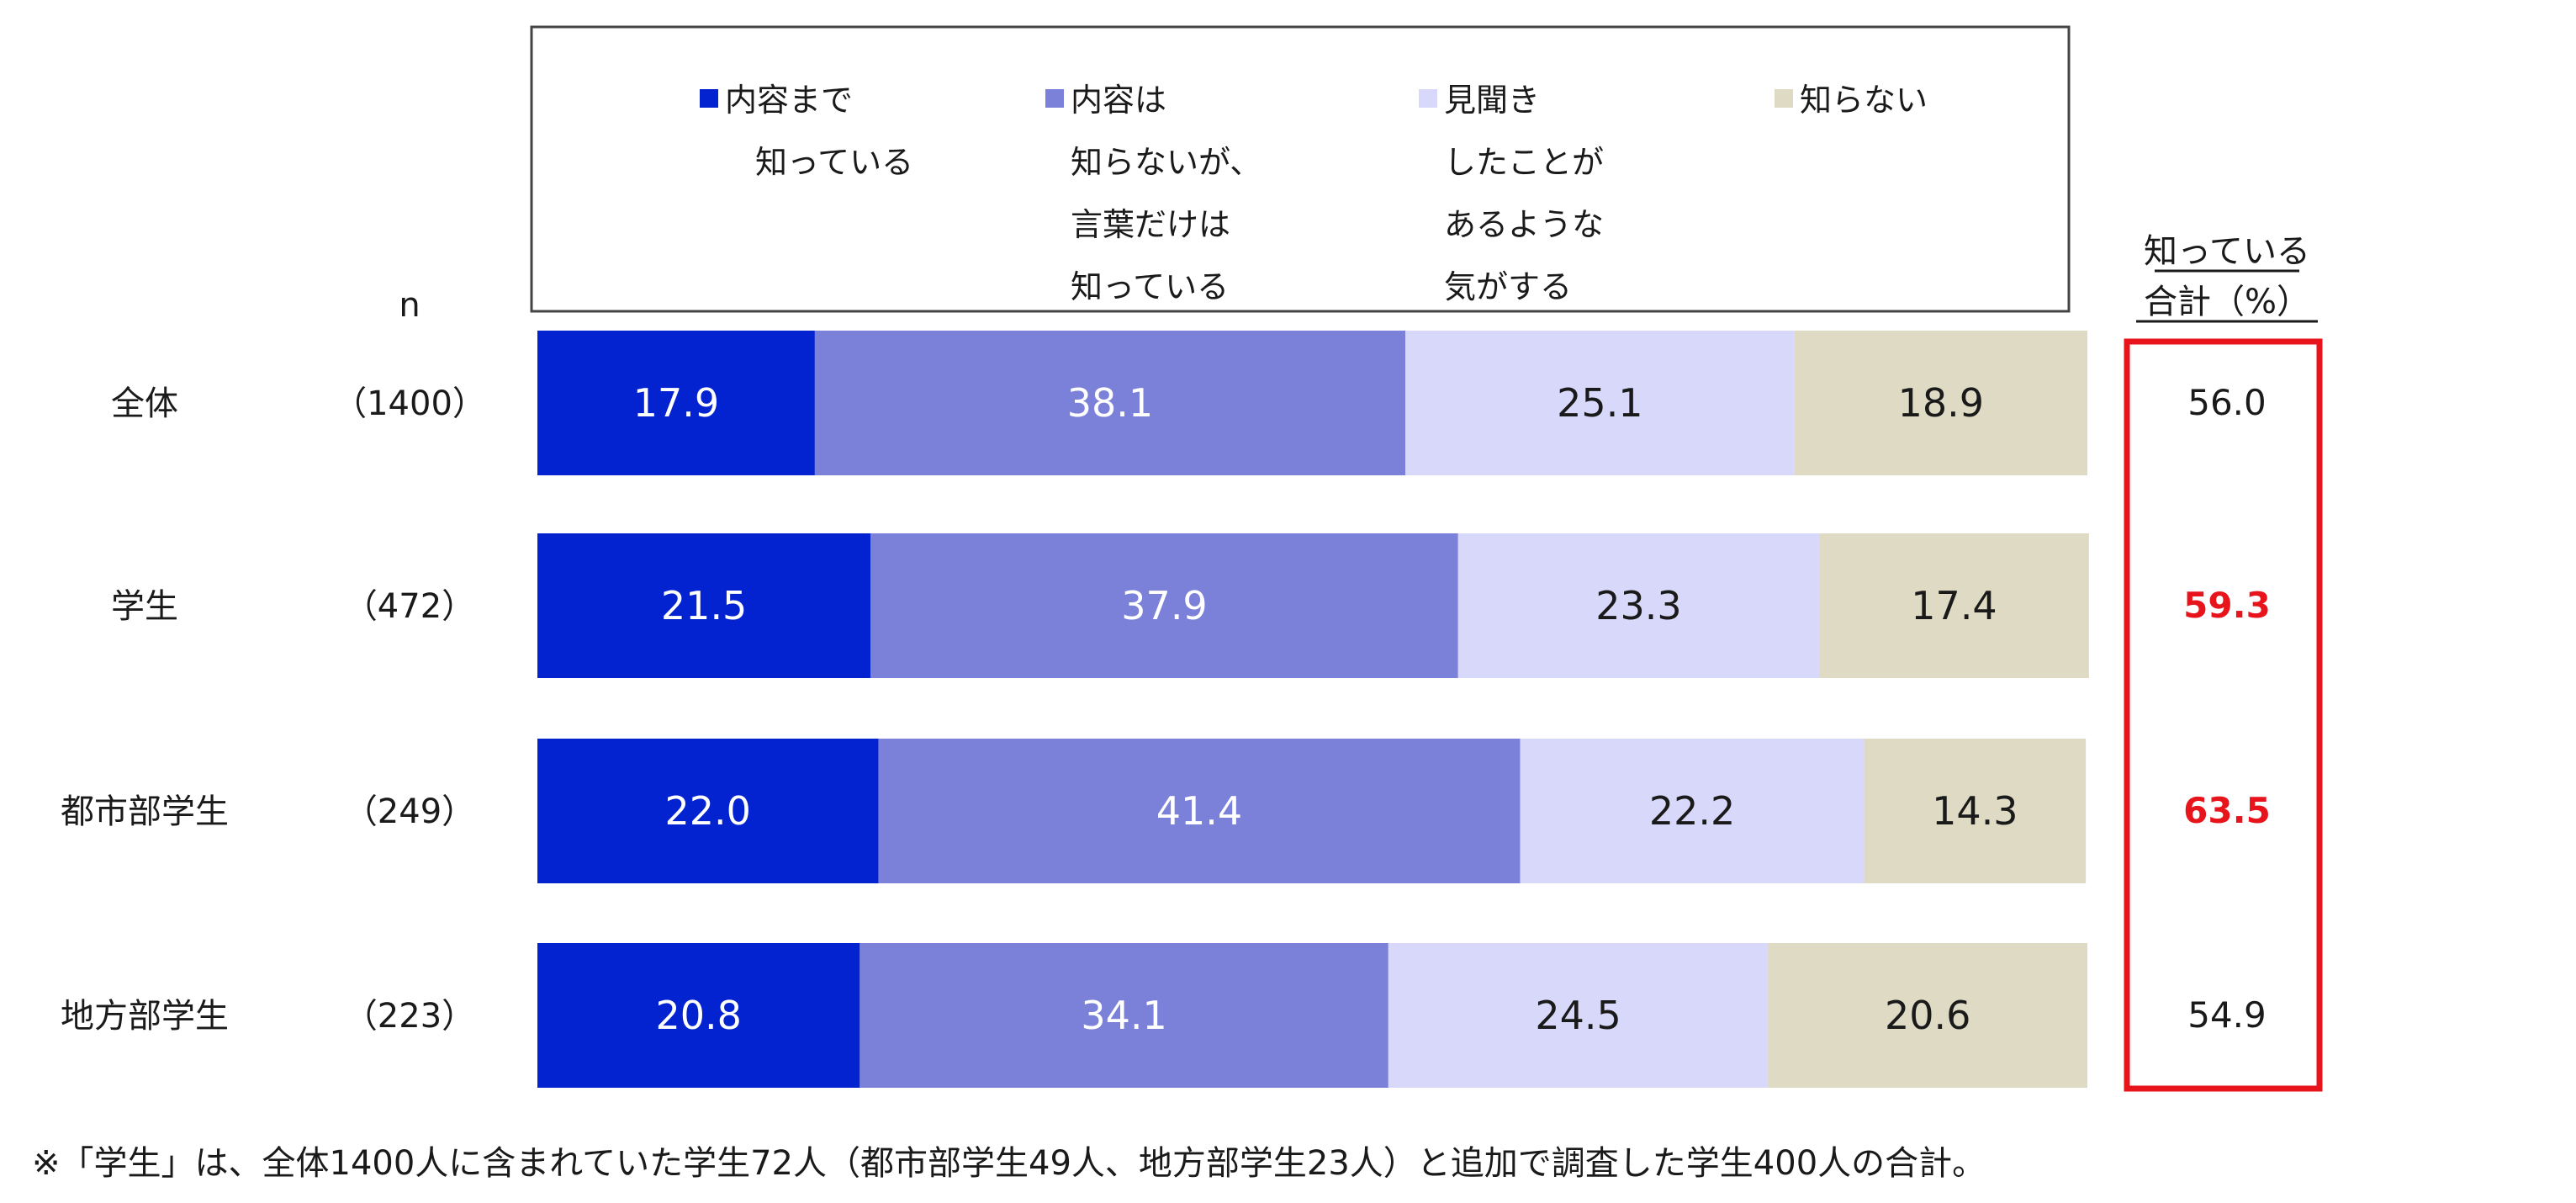 This screenshot has height=1203, width=2576. I want to click on legend-label: 知らないが、, so click(1166, 162).